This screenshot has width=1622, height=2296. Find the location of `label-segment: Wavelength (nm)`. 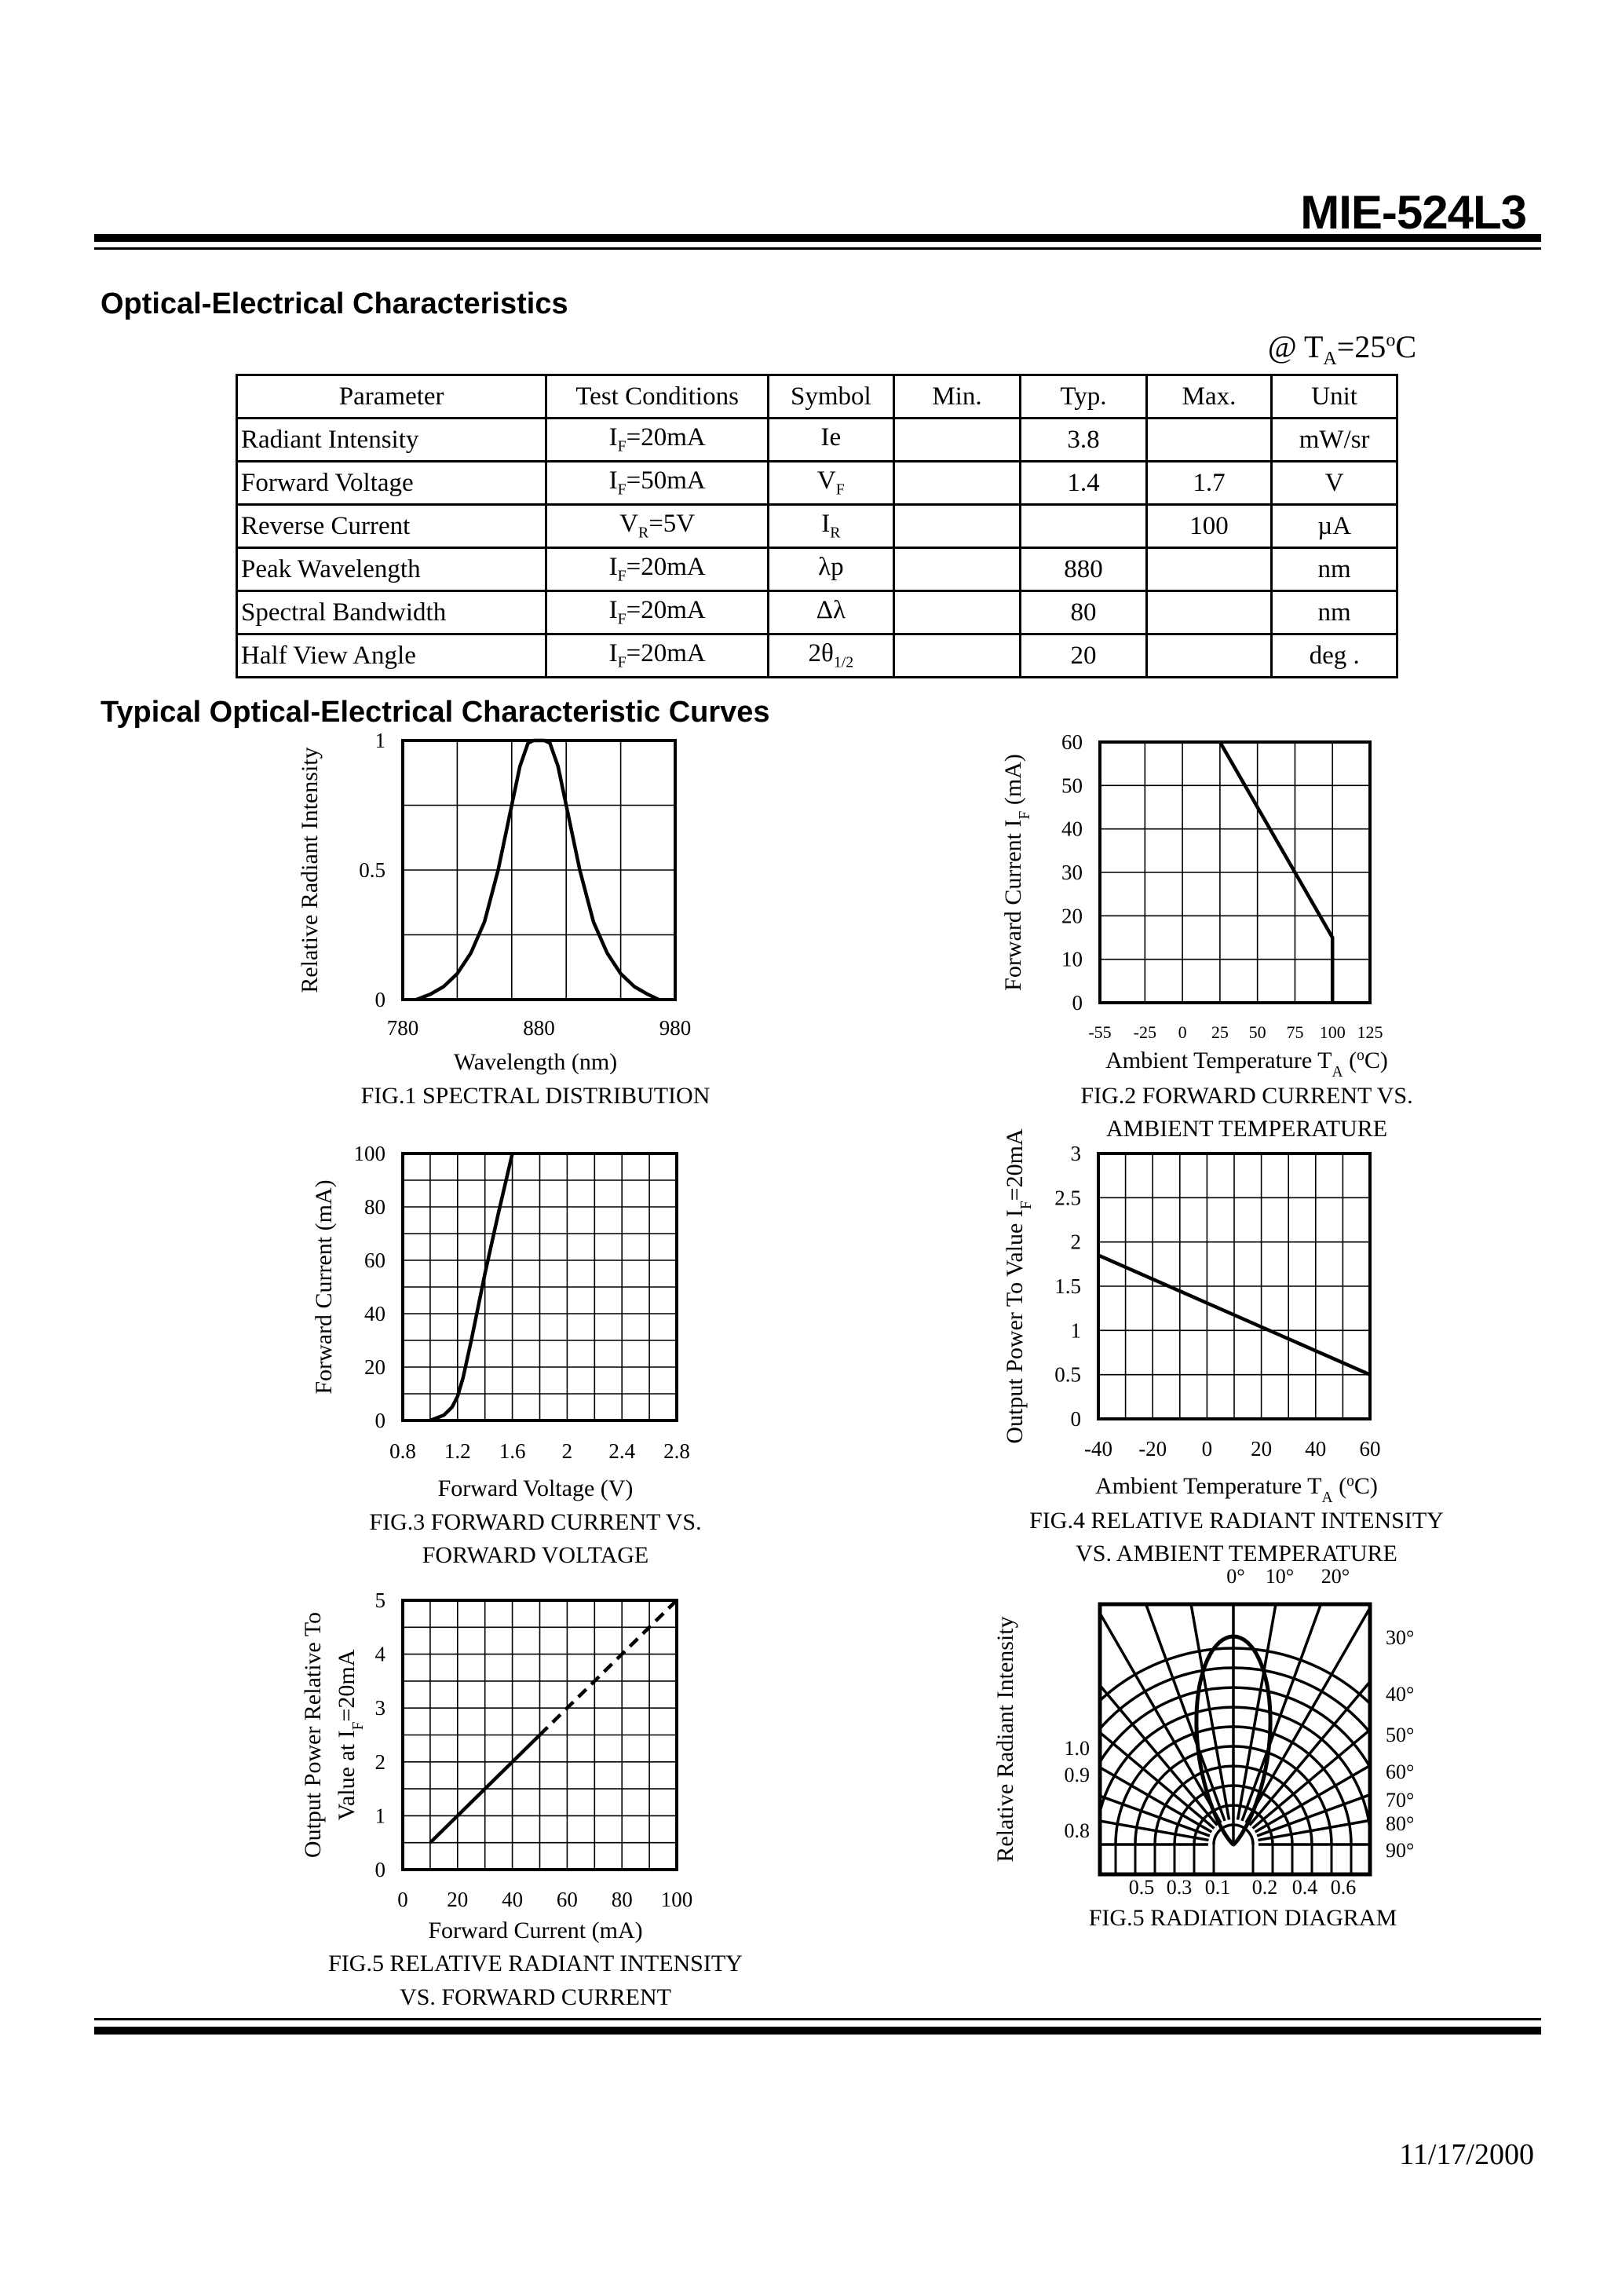

label-segment: Wavelength (nm) is located at coordinates (535, 1062).